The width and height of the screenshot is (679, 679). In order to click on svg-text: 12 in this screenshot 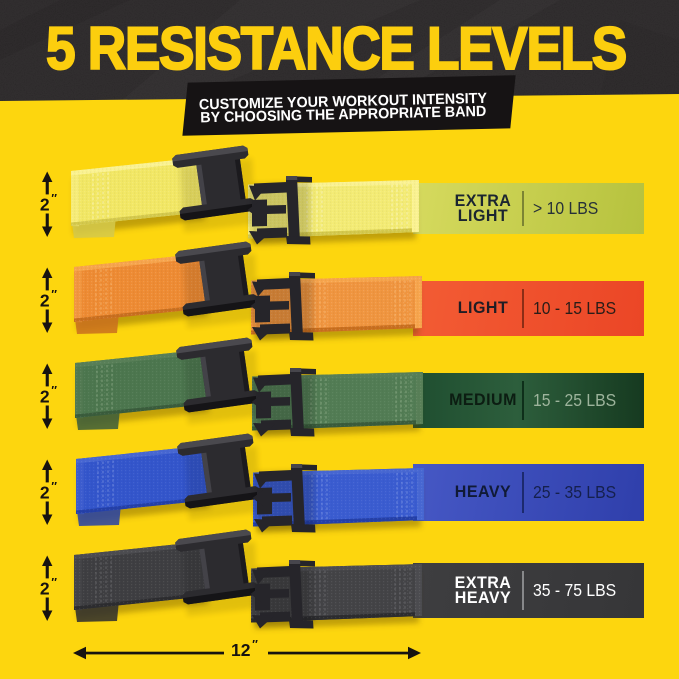, I will do `click(241, 650)`.